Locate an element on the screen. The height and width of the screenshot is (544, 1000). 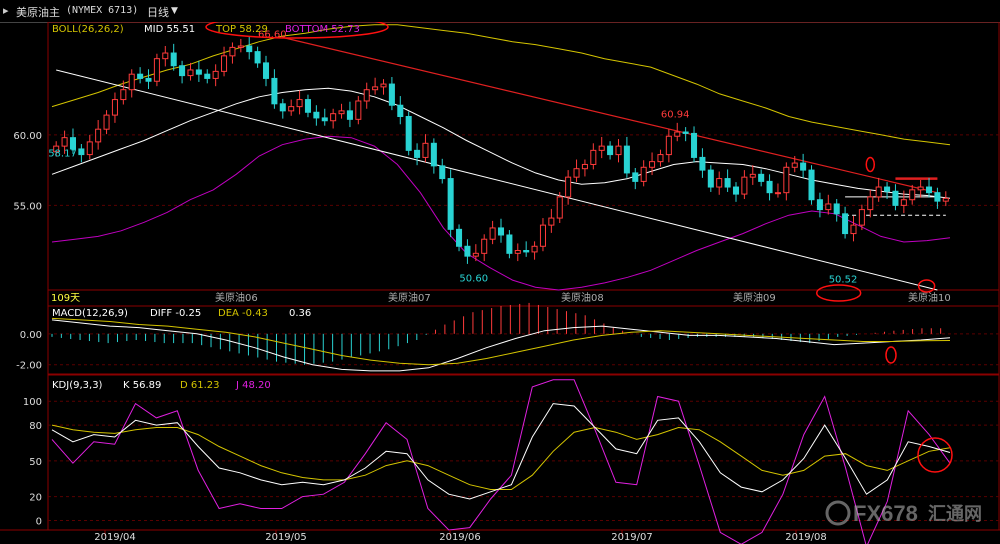
kdj-legend: KDJ(9,3,3) K 56.89 D 61.23 J 48.20 is located at coordinates (161, 385).